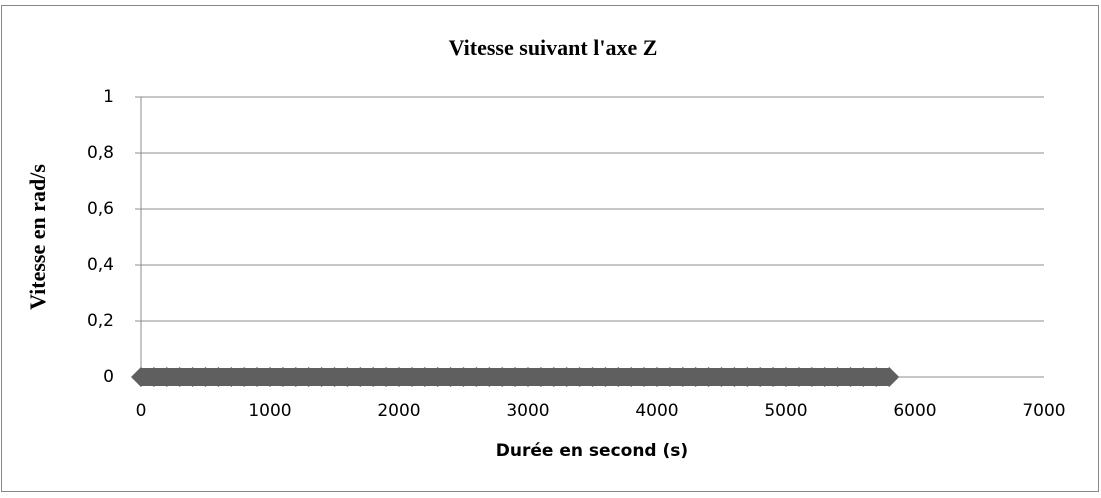  Describe the element at coordinates (398, 411) in the screenshot. I see `x-tick-label: 2000` at that location.